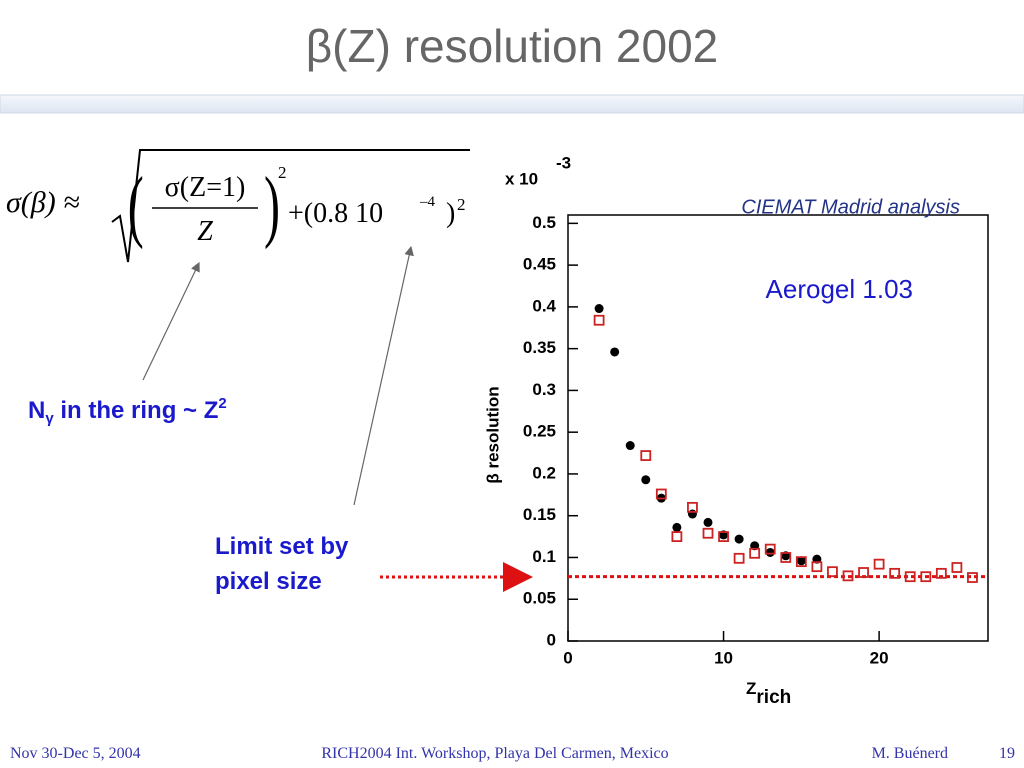 This screenshot has height=768, width=1024. What do you see at coordinates (539, 347) in the screenshot?
I see `y-tick-label: 0.35` at bounding box center [539, 347].